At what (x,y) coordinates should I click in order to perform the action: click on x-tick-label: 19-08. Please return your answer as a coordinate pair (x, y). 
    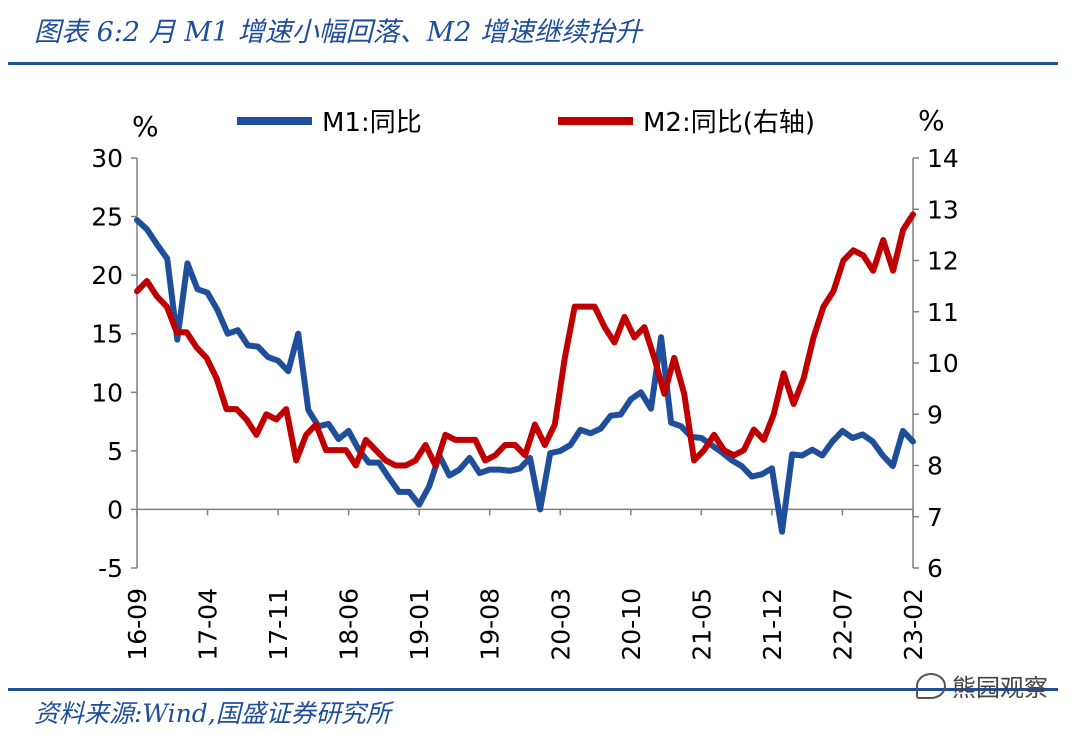
    Looking at the image, I should click on (490, 624).